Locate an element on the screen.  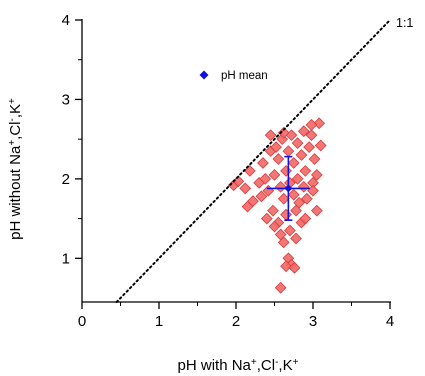
x-tick-label: 2 is located at coordinates (236, 321).